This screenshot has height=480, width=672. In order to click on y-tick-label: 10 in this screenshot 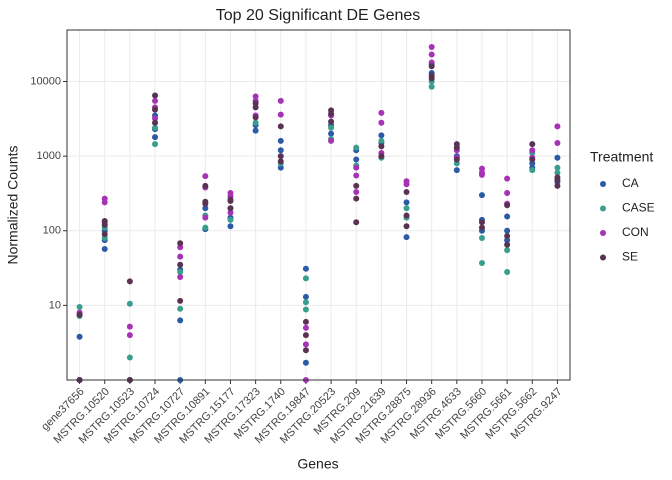, I will do `click(55, 305)`.